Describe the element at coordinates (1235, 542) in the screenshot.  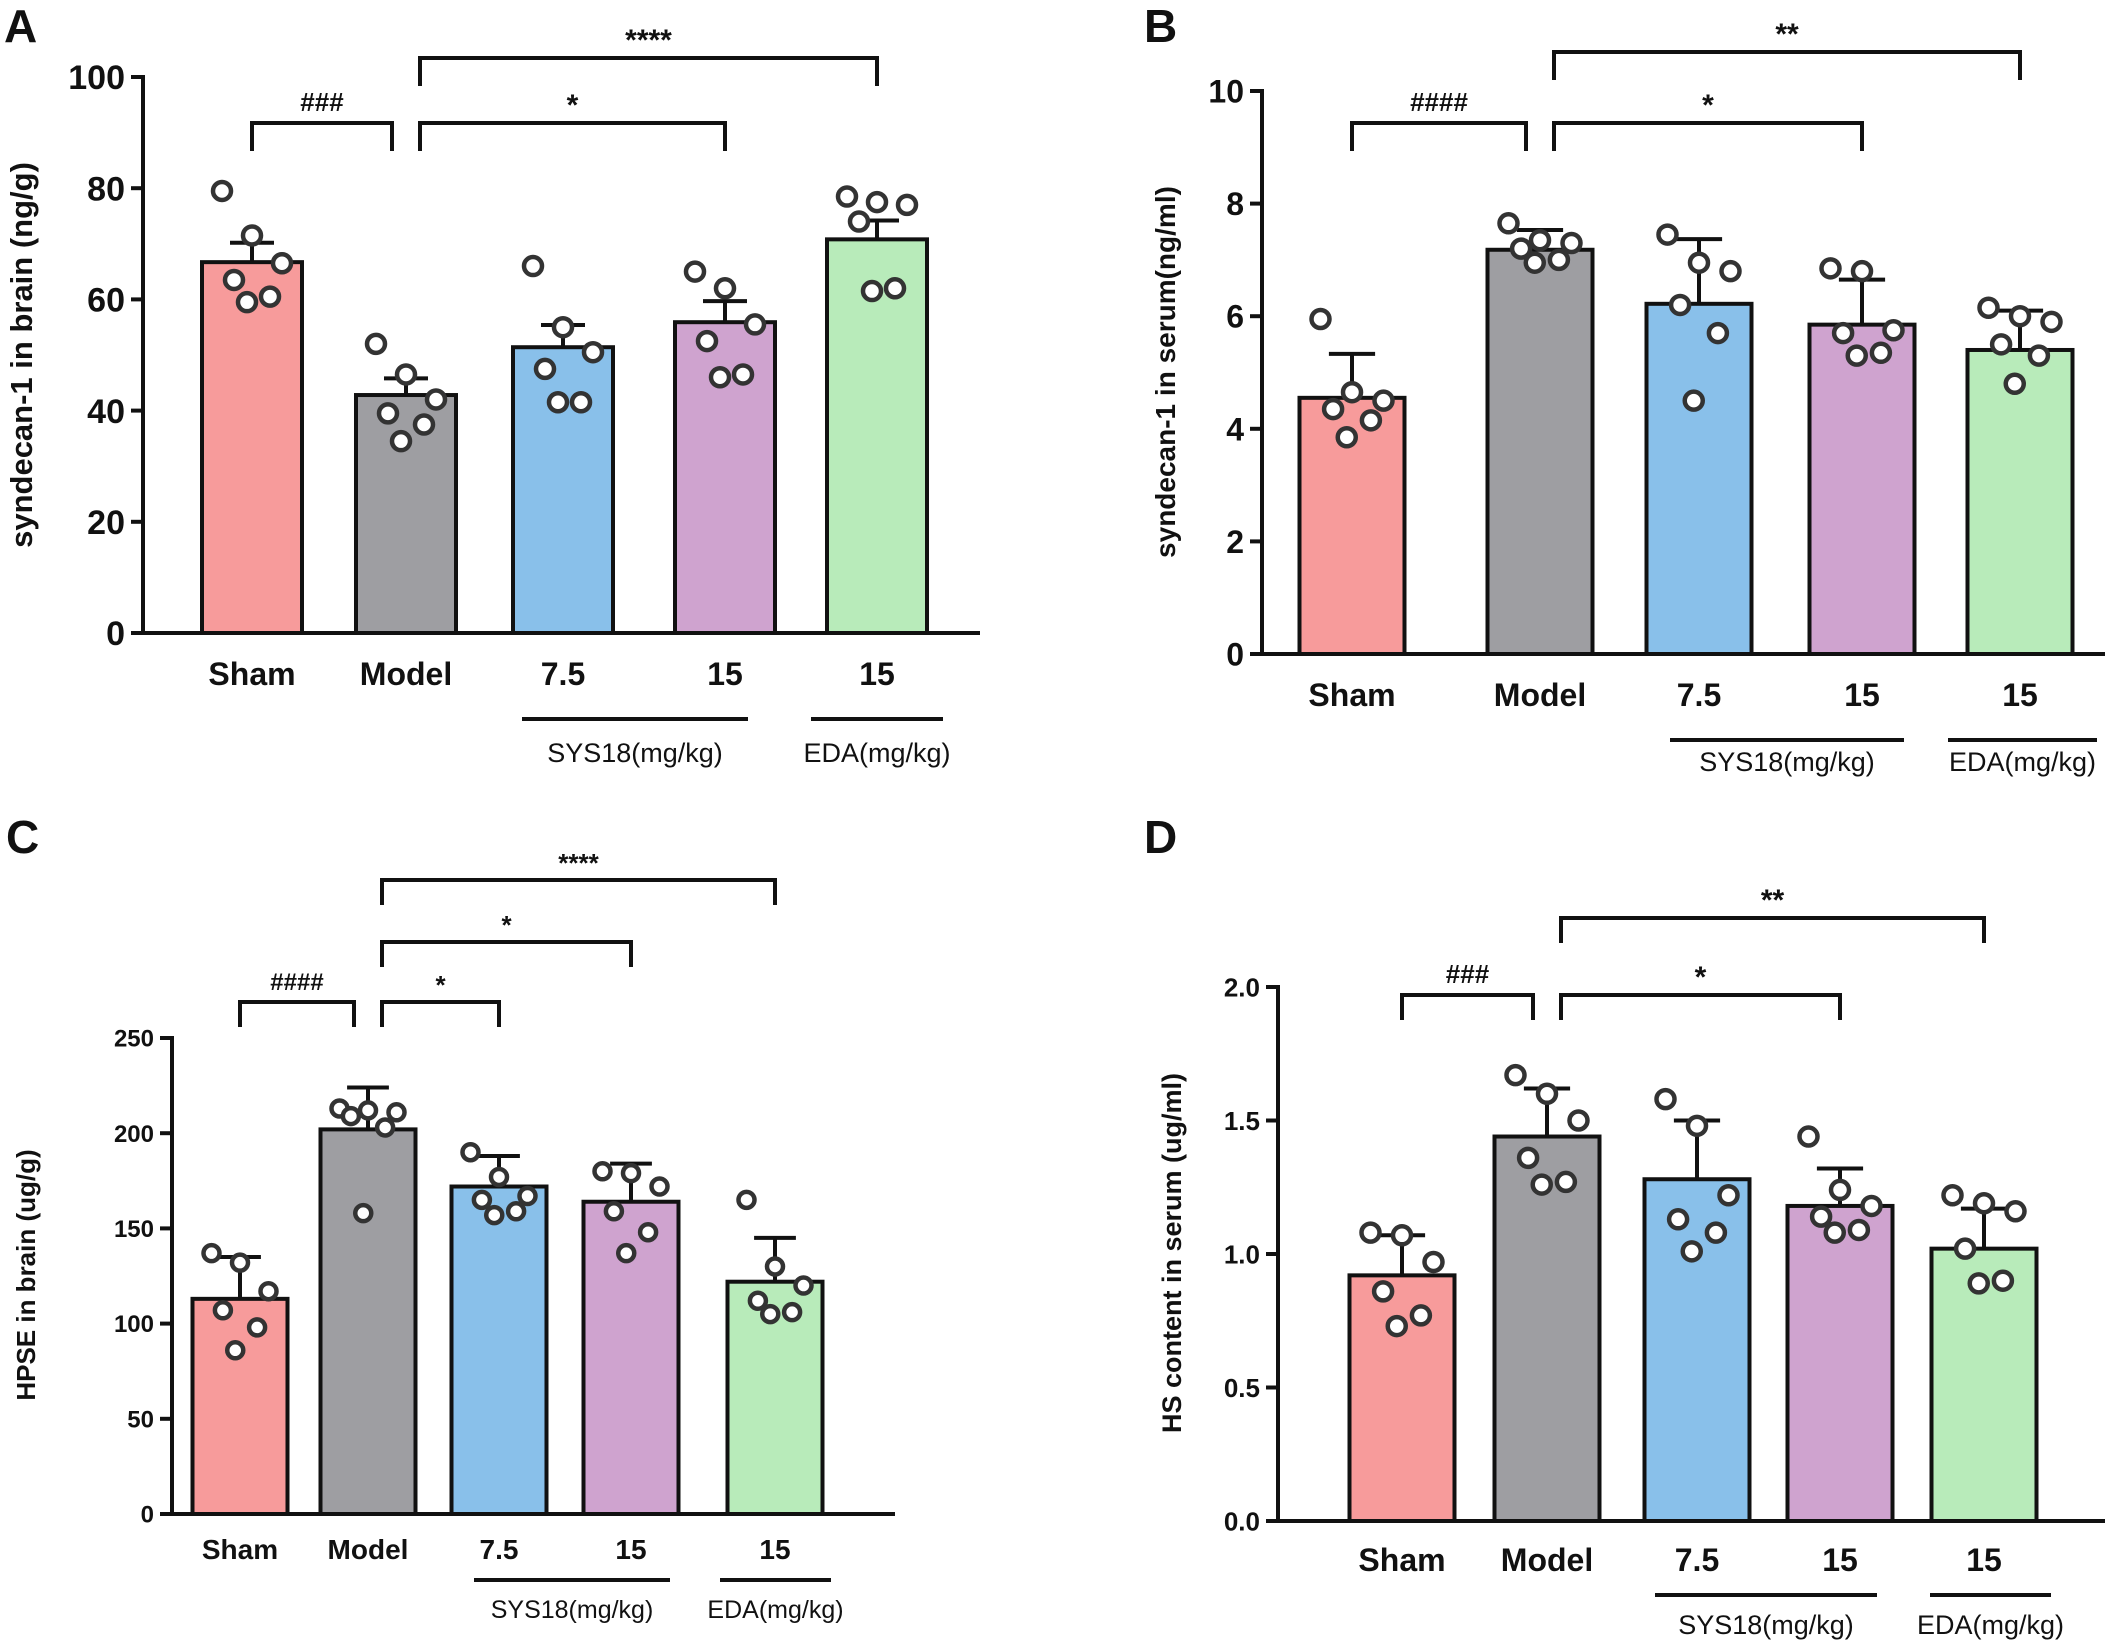
I see `y-tick-label: 2` at that location.